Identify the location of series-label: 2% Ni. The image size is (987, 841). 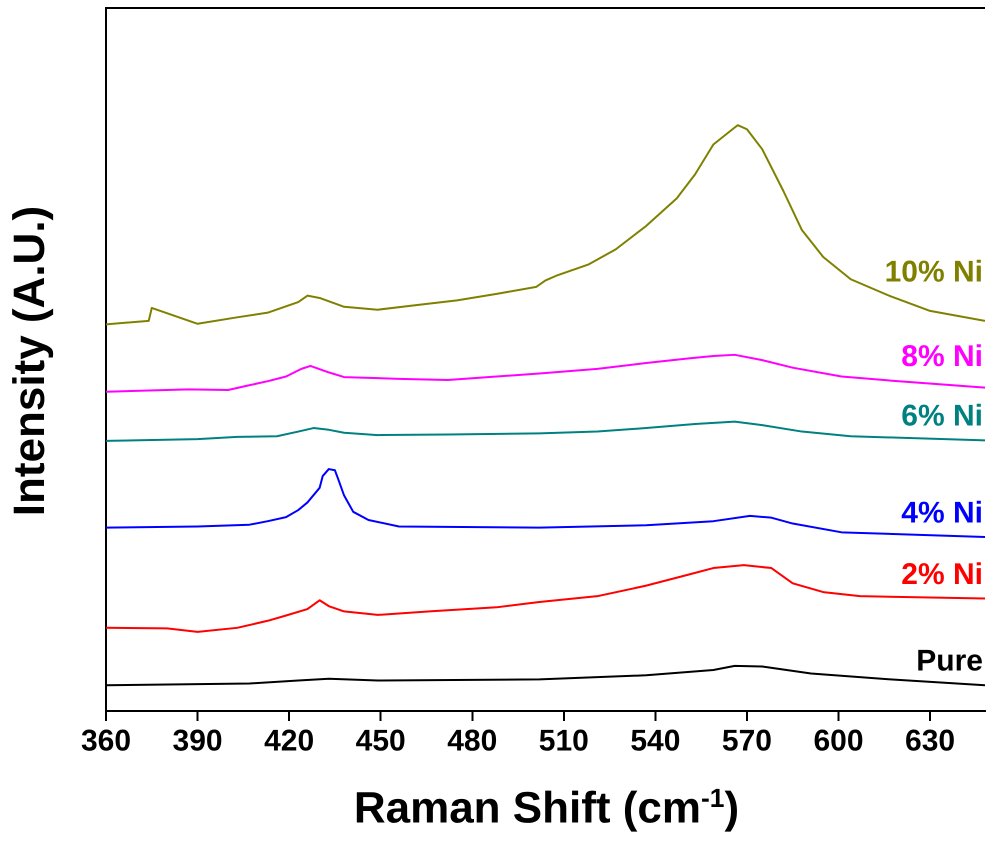
(942, 574).